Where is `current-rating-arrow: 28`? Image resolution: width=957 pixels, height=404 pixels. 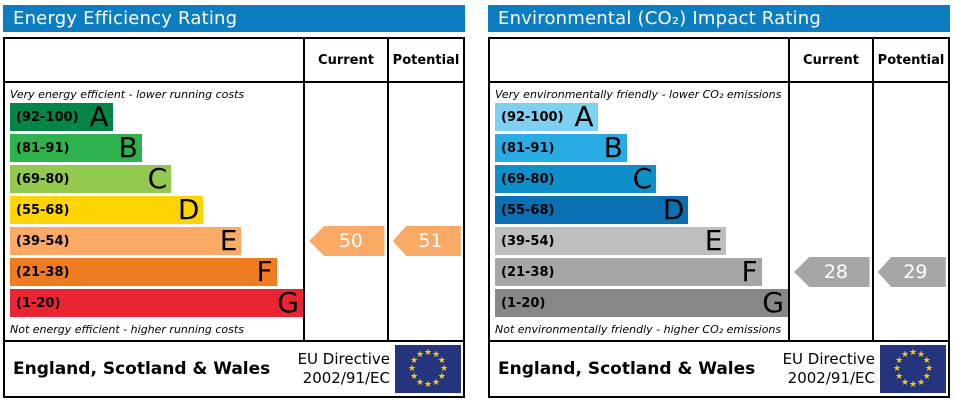 current-rating-arrow: 28 is located at coordinates (832, 272).